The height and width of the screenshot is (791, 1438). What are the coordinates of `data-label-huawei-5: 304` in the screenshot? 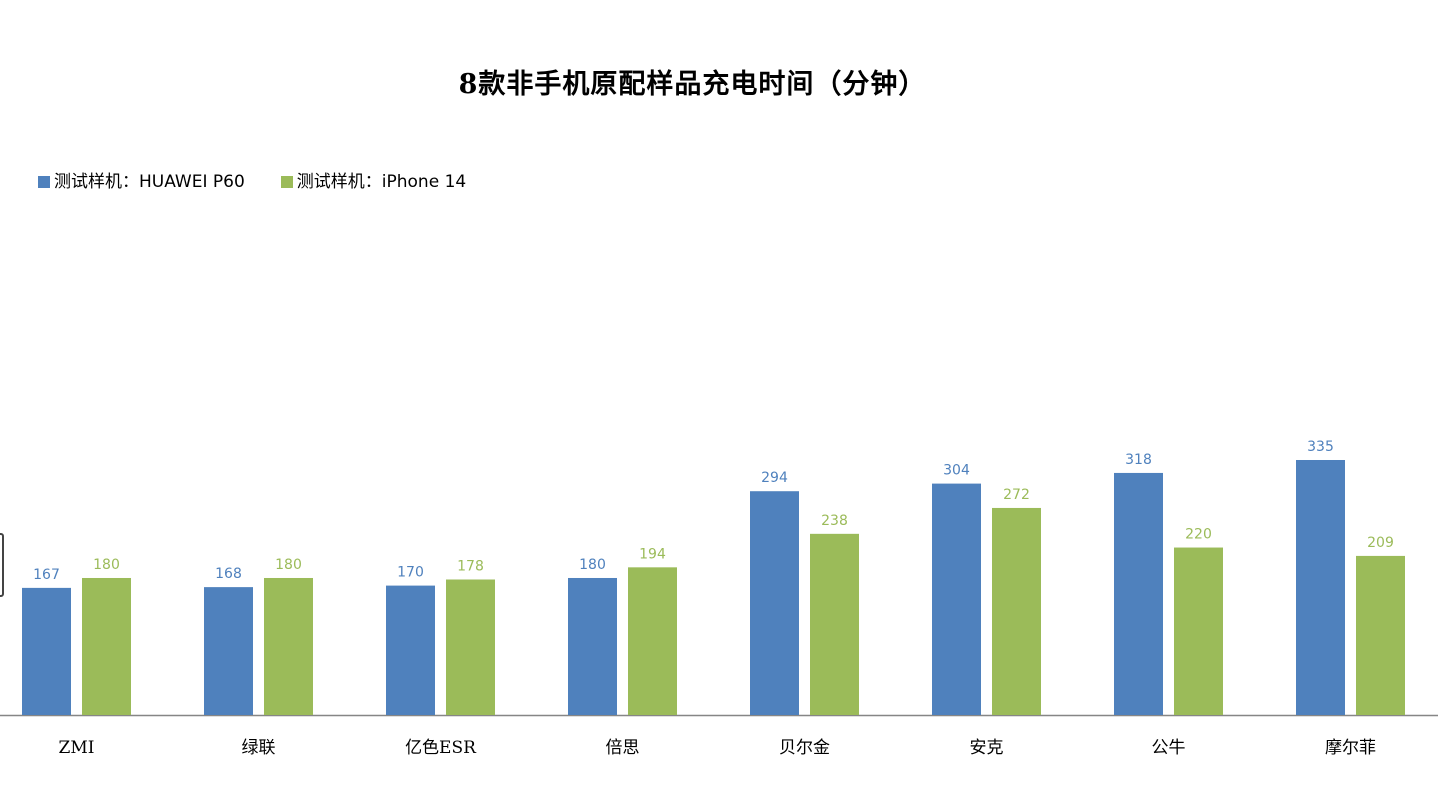 It's located at (956, 471).